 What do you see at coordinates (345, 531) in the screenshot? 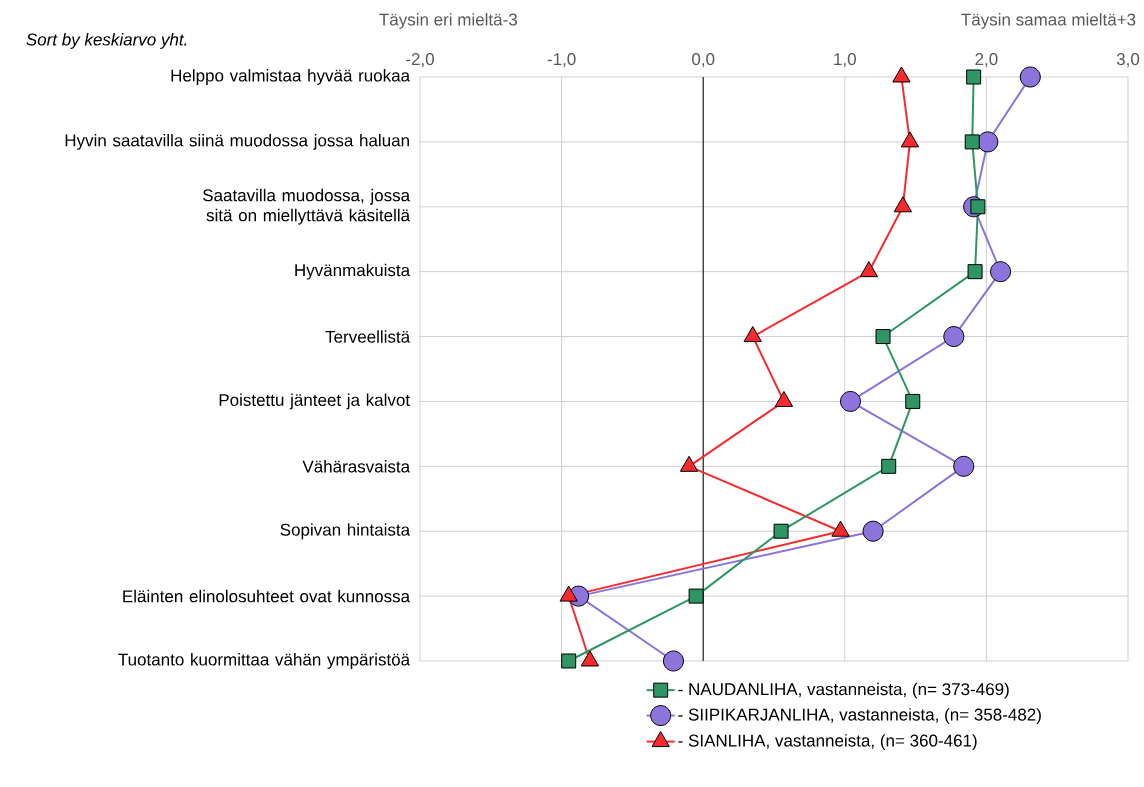
I see `y-tick-label: Sopivan hintaista` at bounding box center [345, 531].